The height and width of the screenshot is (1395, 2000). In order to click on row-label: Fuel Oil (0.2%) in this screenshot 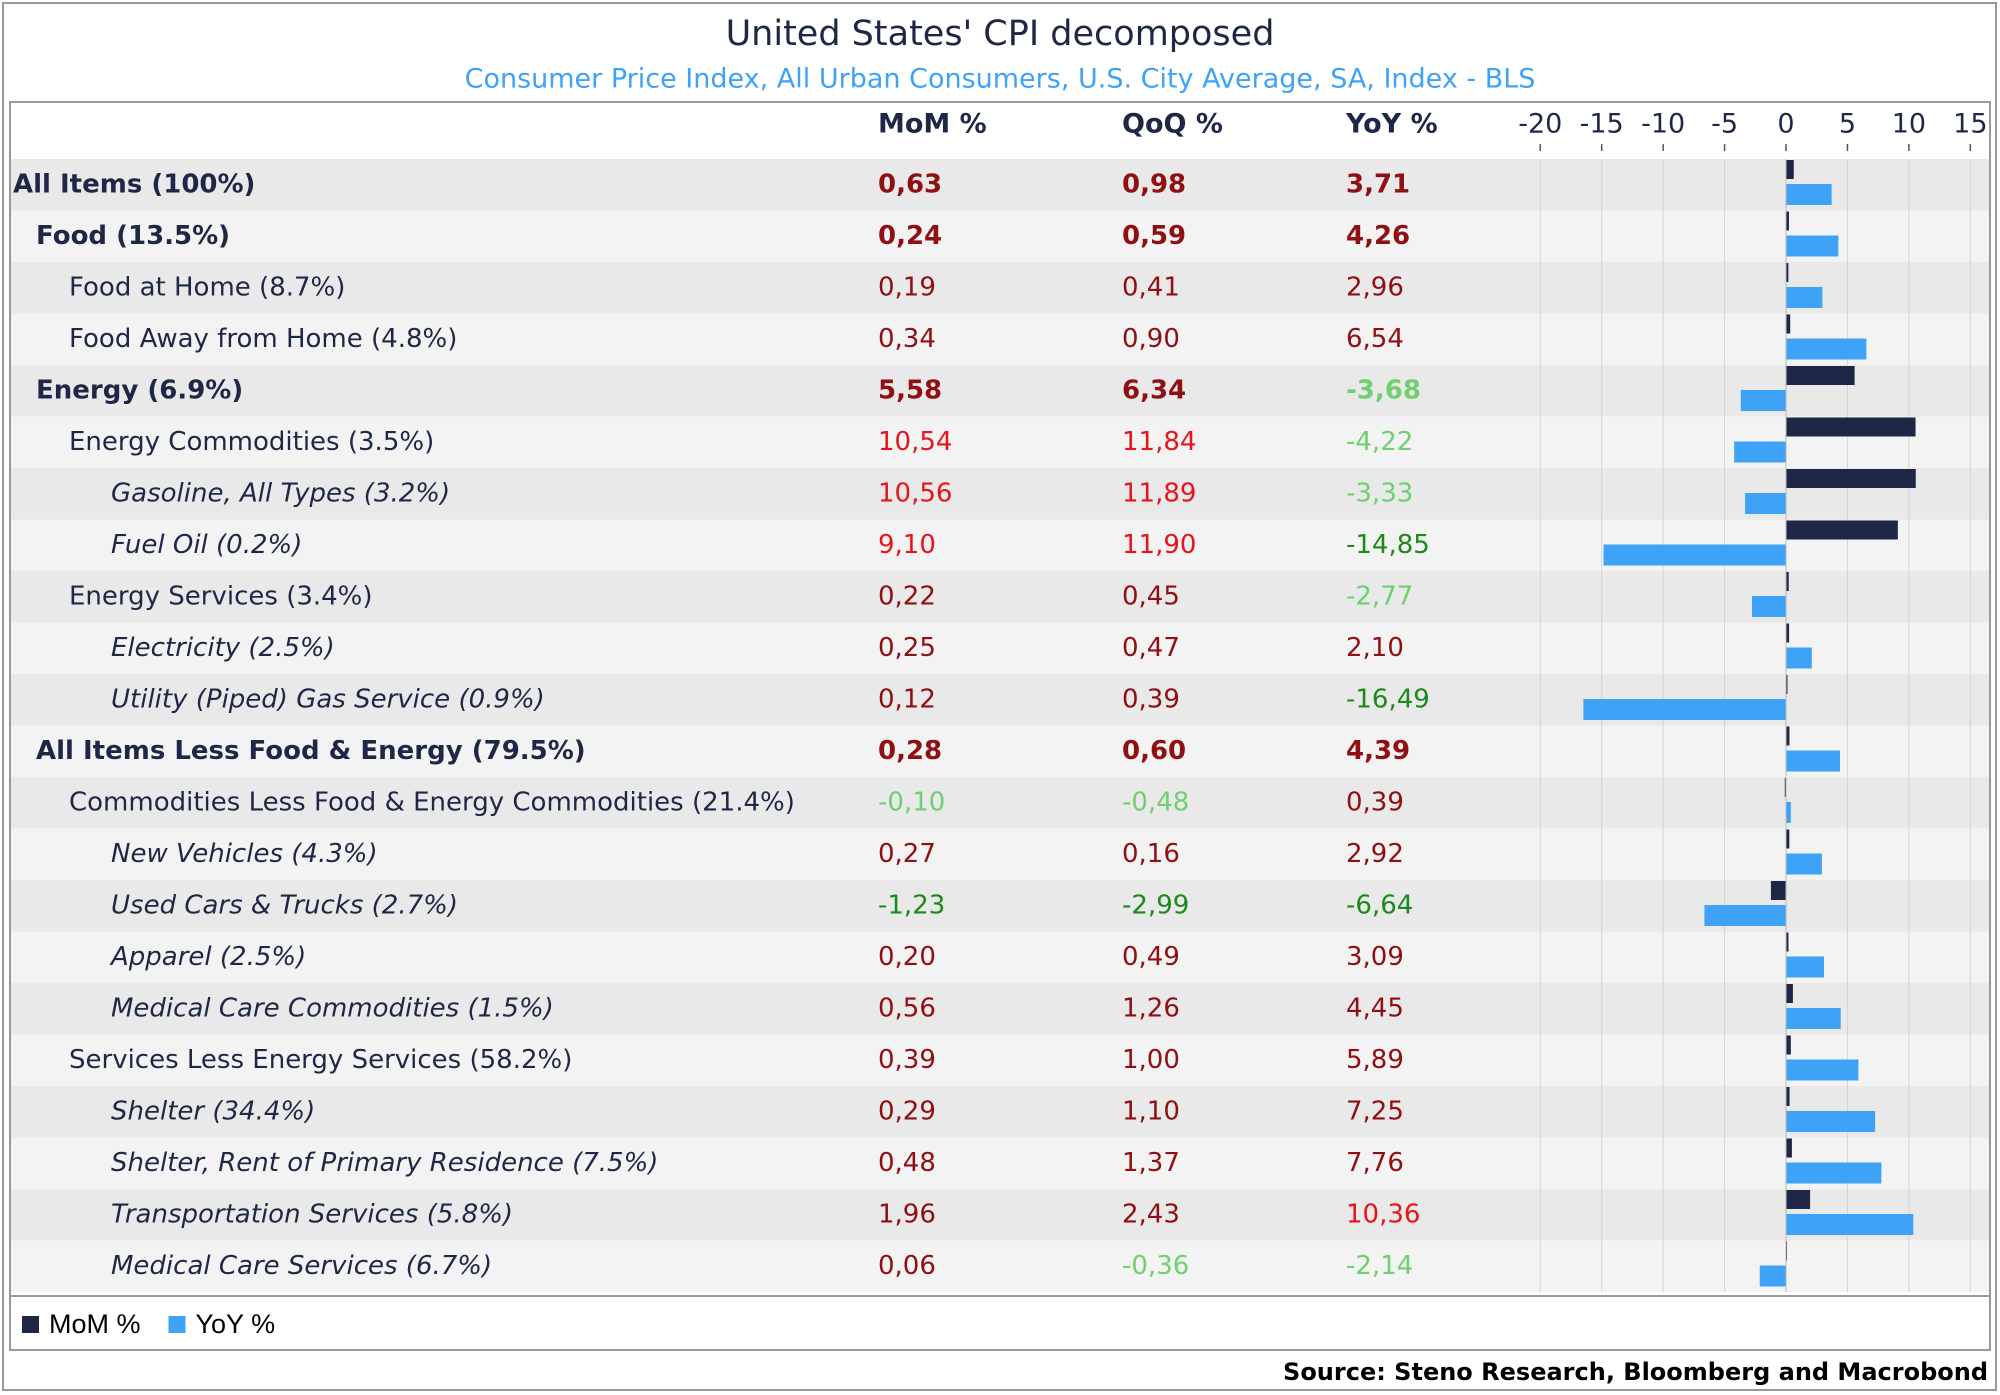, I will do `click(206, 545)`.